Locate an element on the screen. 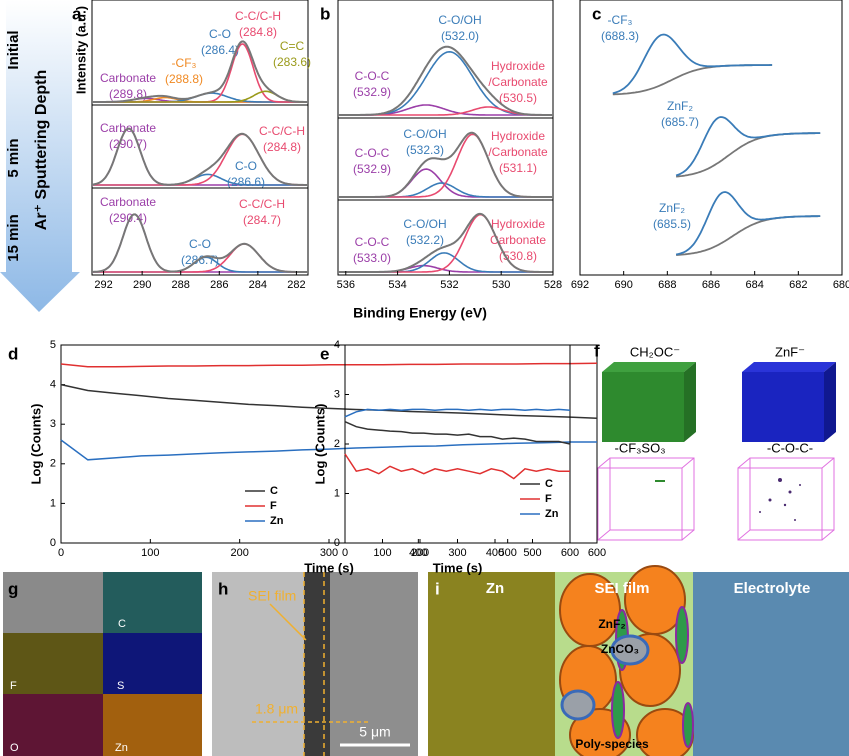  peak-label: C-O is located at coordinates (220, 34).